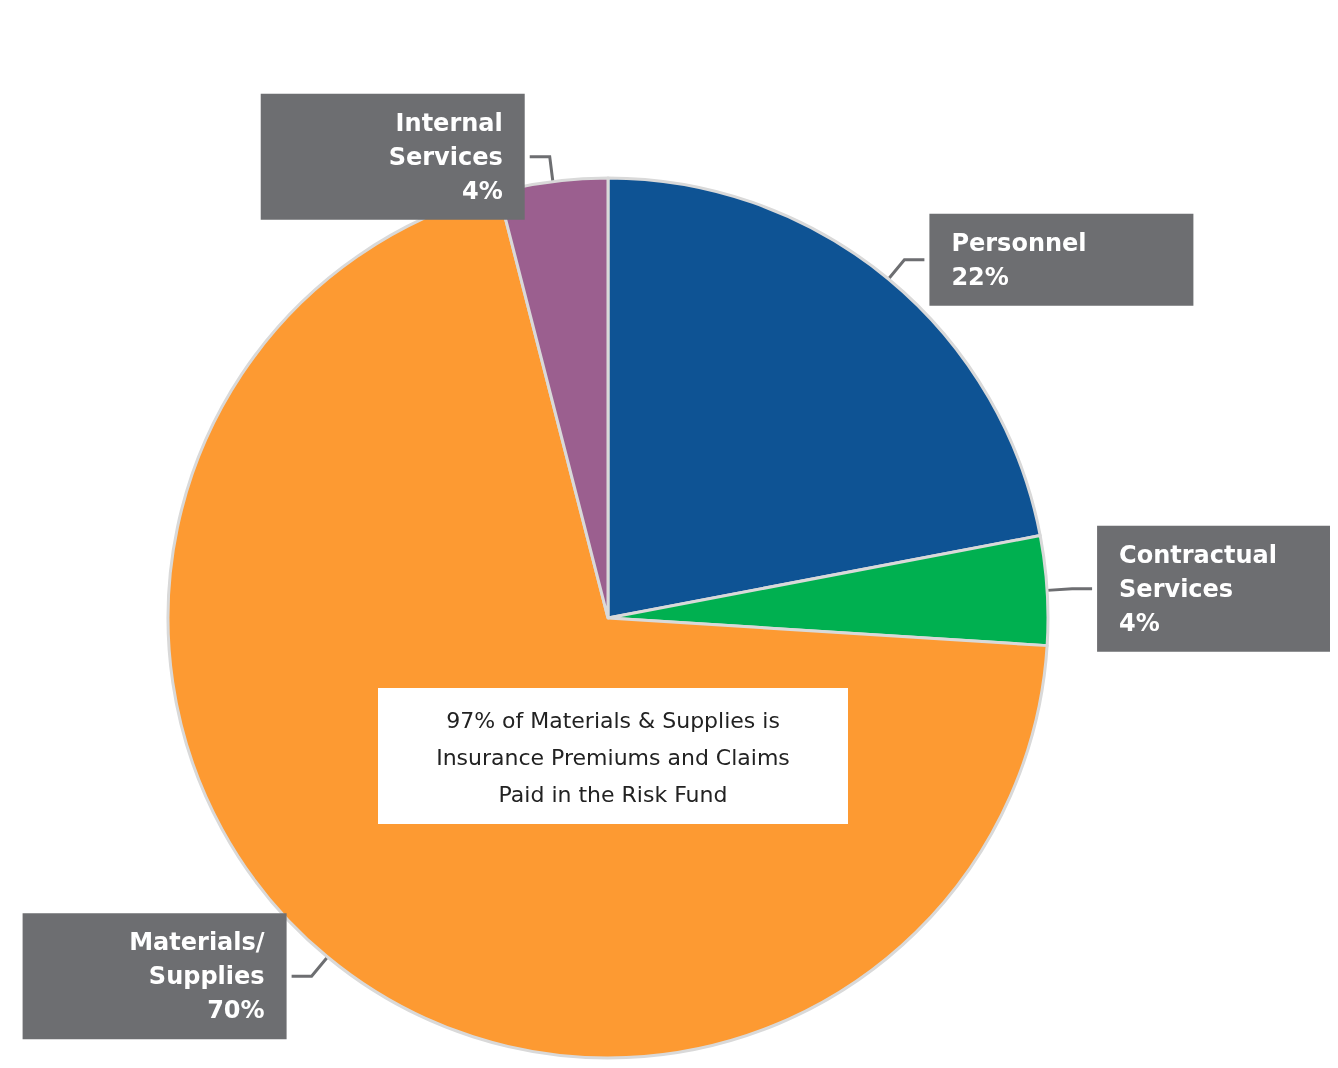 The width and height of the screenshot is (1338, 1068). I want to click on slice-label: Personnel, so click(1019, 242).